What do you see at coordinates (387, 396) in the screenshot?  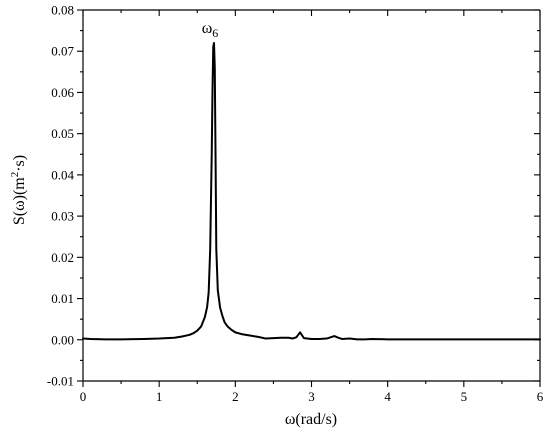 I see `x-tick-label: 4` at bounding box center [387, 396].